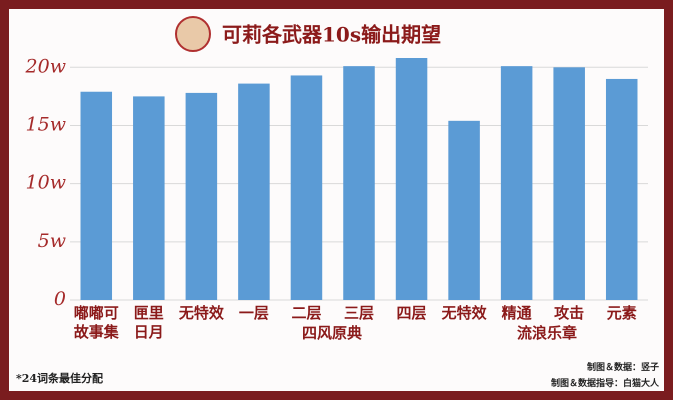 The height and width of the screenshot is (400, 673). What do you see at coordinates (60, 378) in the screenshot?
I see `footnote: *24词条最佳分配` at bounding box center [60, 378].